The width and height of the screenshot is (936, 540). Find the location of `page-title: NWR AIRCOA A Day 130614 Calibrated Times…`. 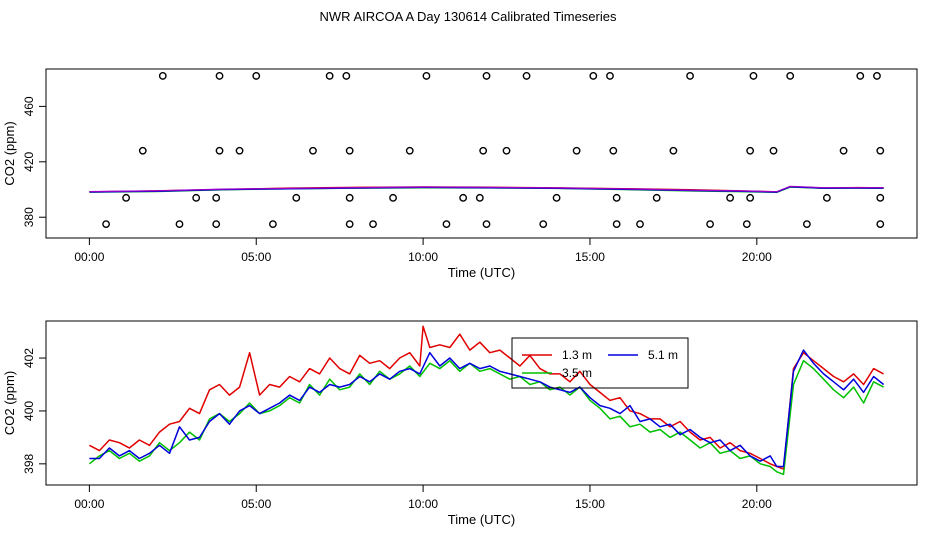

page-title: NWR AIRCOA A Day 130614 Calibrated Times… is located at coordinates (468, 16).